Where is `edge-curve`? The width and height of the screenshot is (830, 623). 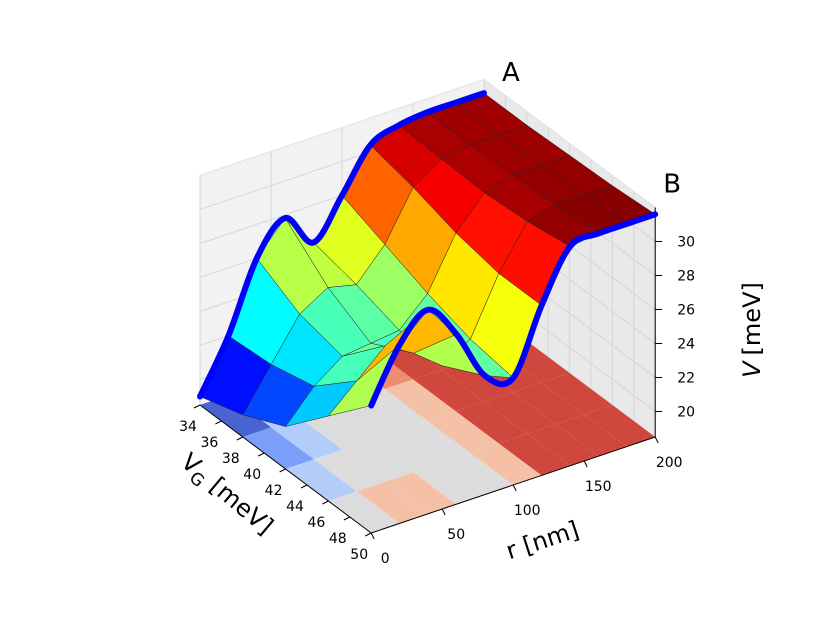
edge-curve is located at coordinates (513, 310).